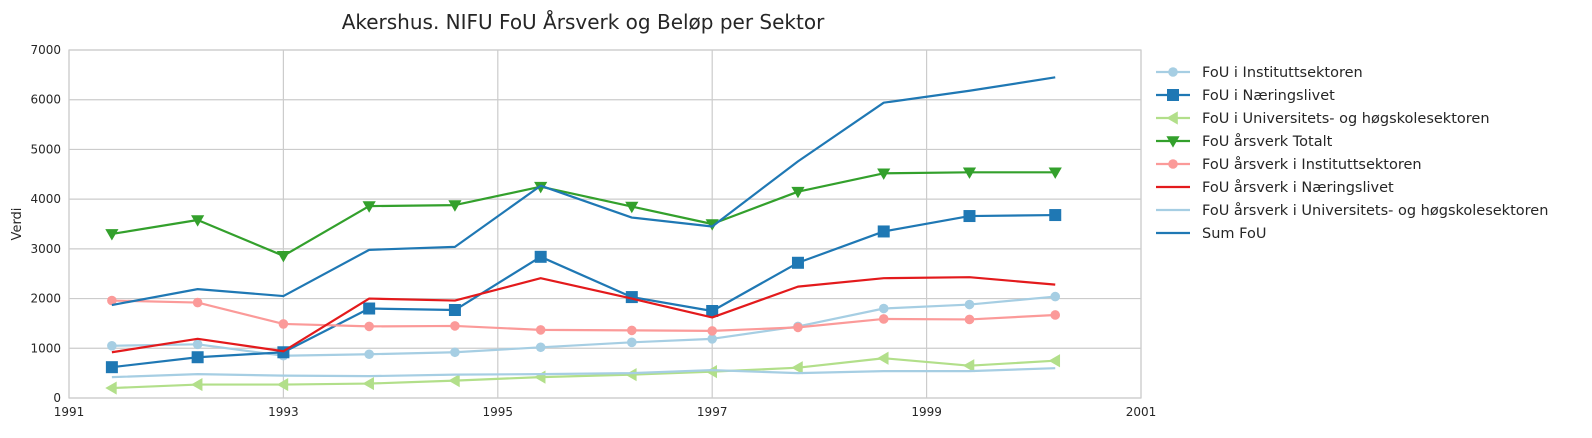 This screenshot has width=1592, height=438. What do you see at coordinates (17, 224) in the screenshot?
I see `y-axis-label: Verdi` at bounding box center [17, 224].